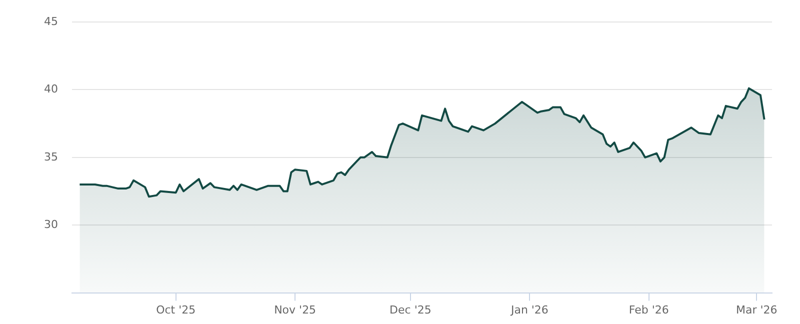 The height and width of the screenshot is (324, 800). I want to click on y-tick-label: 40, so click(51, 89).